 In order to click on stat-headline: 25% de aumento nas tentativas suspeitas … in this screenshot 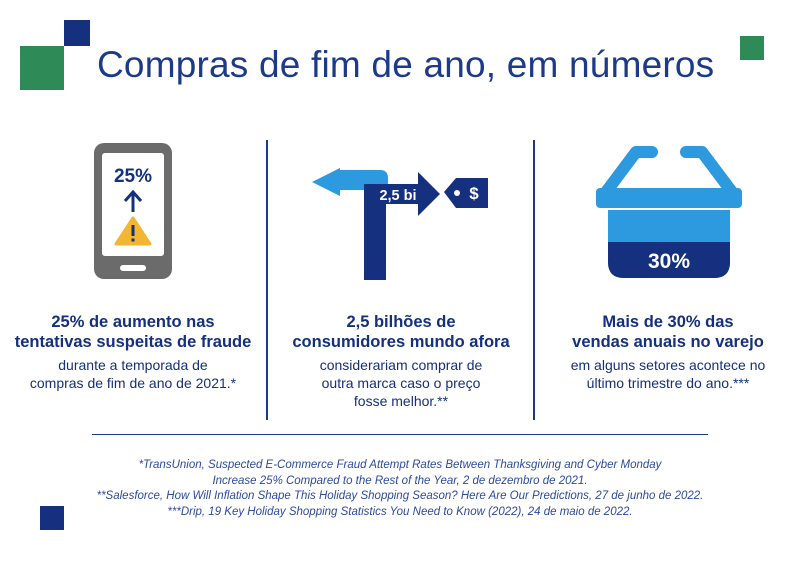, I will do `click(133, 332)`.